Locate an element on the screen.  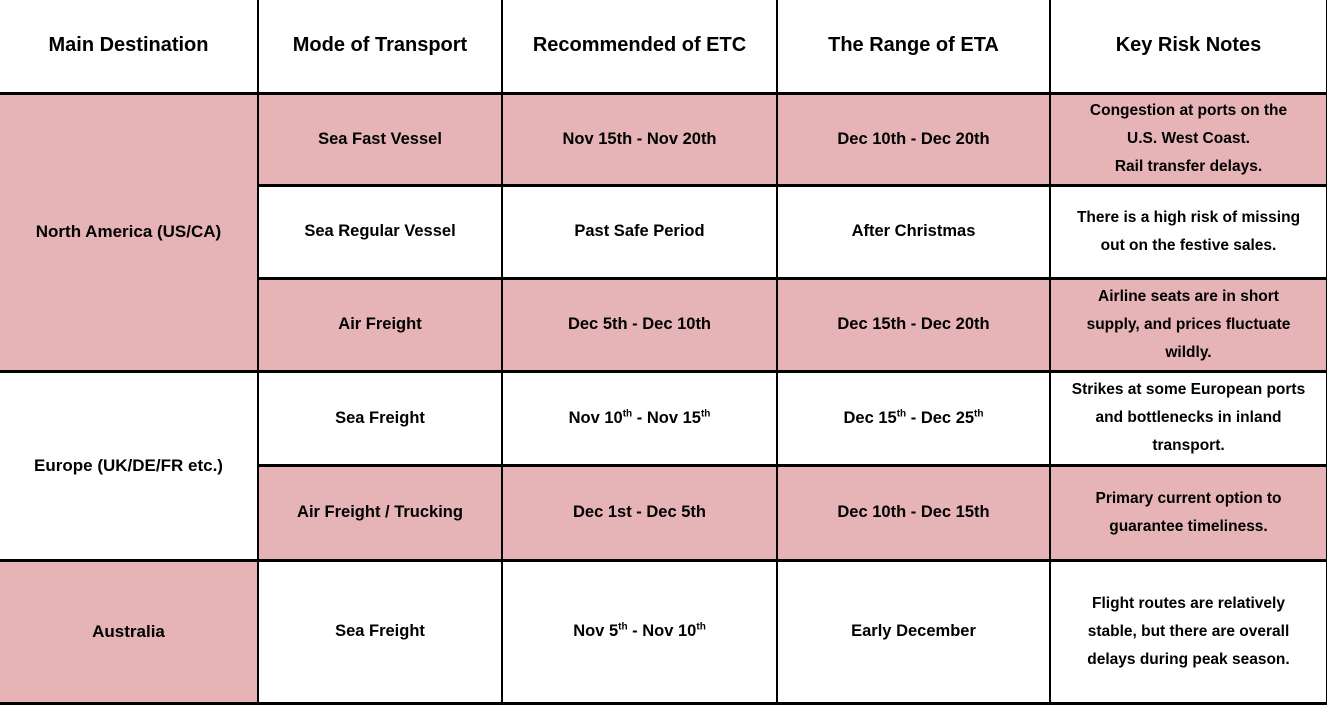
cell-eta: Early December is located at coordinates (913, 631).